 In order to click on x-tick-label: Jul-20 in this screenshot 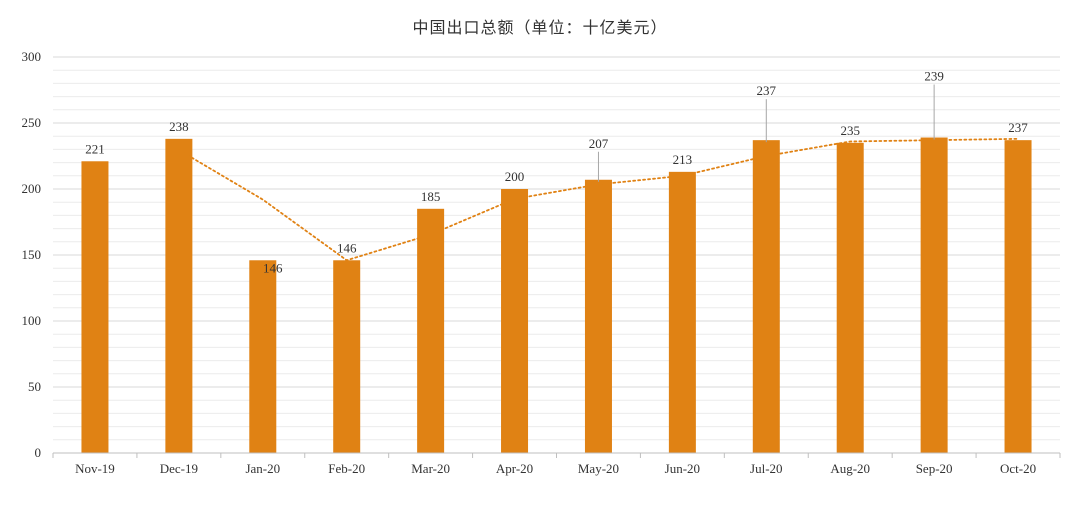, I will do `click(766, 468)`.